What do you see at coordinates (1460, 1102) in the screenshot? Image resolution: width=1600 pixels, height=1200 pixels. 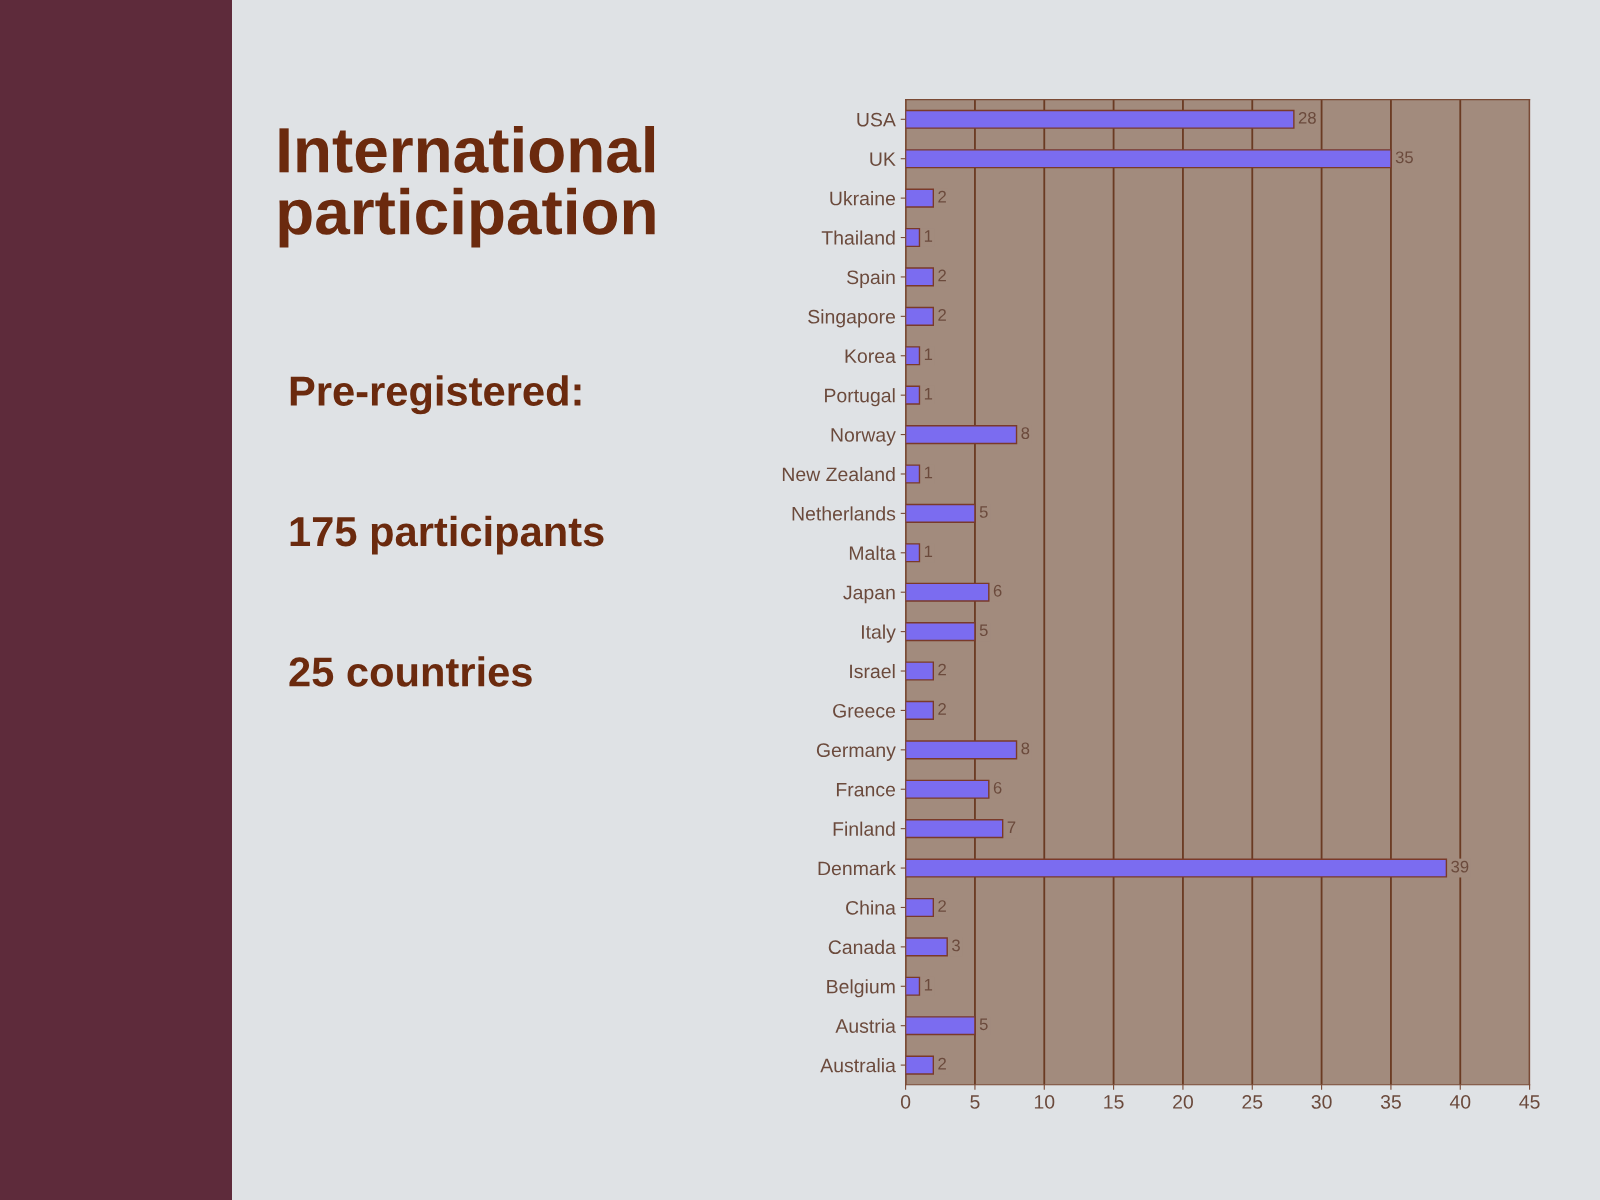 I see `x-tick-label: 40` at bounding box center [1460, 1102].